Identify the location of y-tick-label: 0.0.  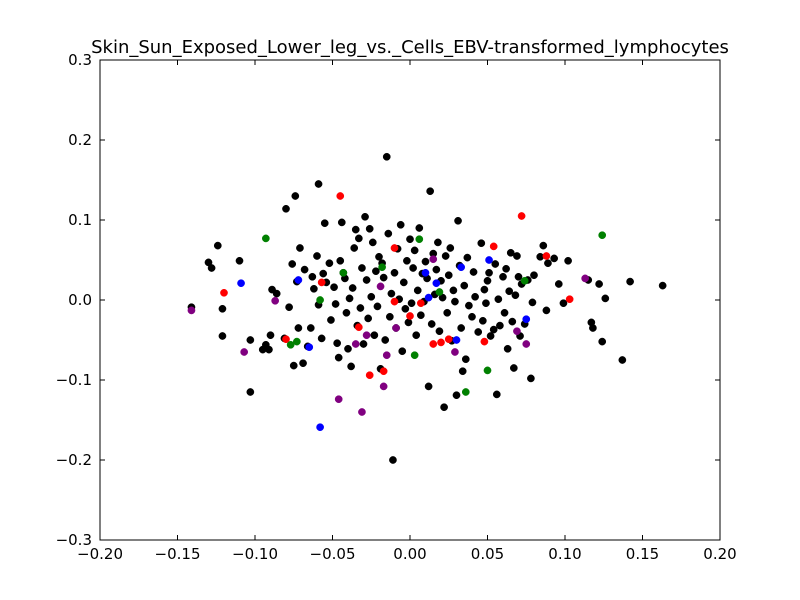
(80, 300).